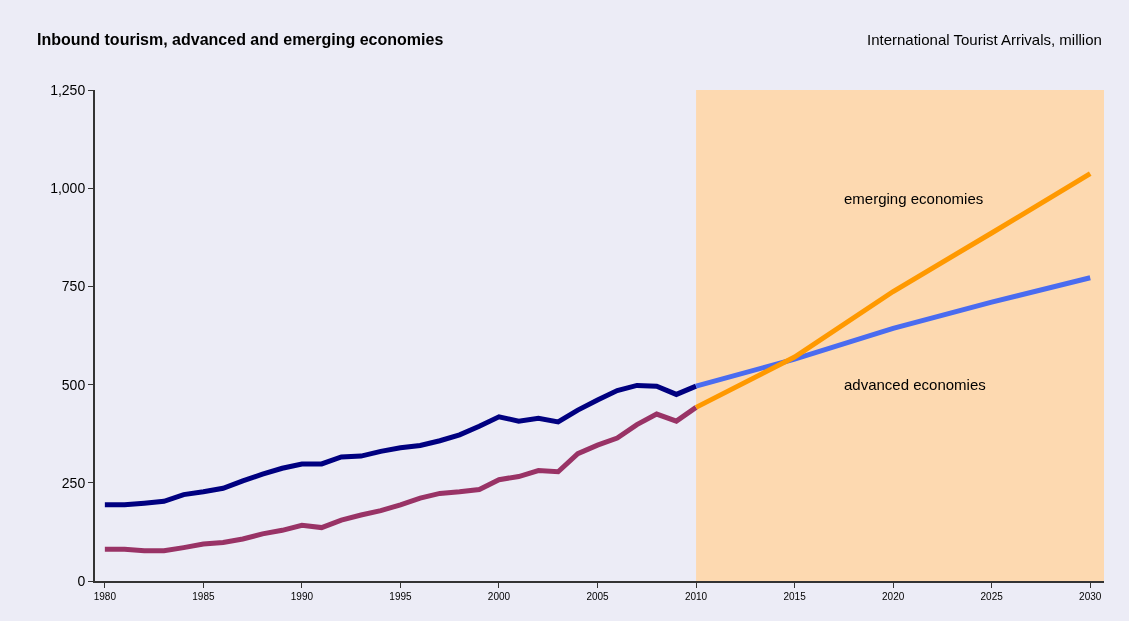 Image resolution: width=1129 pixels, height=621 pixels. I want to click on y-tick-label: 0, so click(81, 580).